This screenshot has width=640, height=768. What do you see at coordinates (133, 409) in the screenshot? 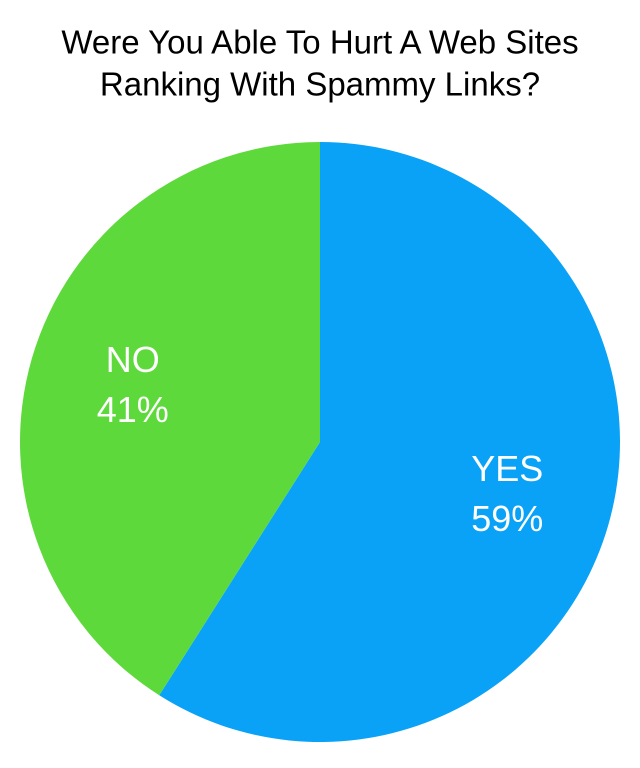
I see `slice-value-label: 41%` at bounding box center [133, 409].